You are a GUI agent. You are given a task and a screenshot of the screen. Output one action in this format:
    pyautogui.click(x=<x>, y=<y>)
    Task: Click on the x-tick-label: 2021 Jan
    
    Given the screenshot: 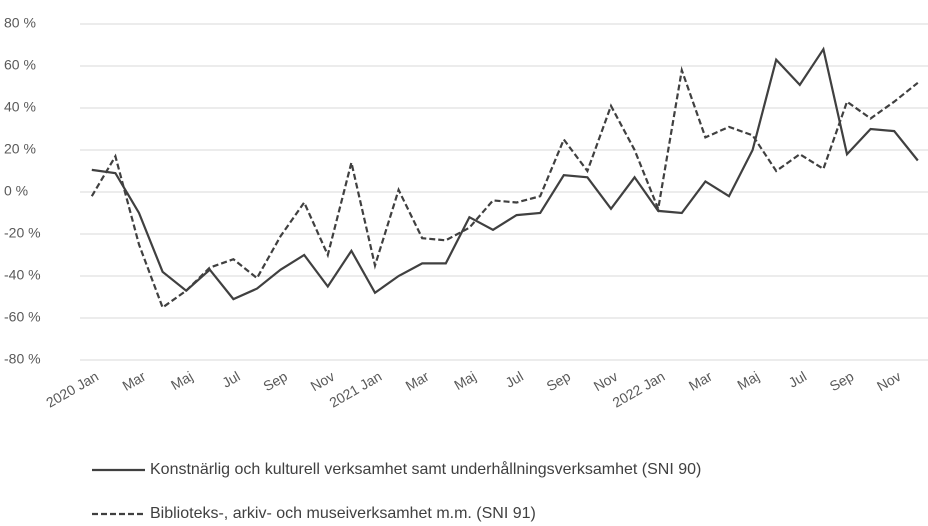 What is the action you would take?
    pyautogui.click(x=355, y=389)
    